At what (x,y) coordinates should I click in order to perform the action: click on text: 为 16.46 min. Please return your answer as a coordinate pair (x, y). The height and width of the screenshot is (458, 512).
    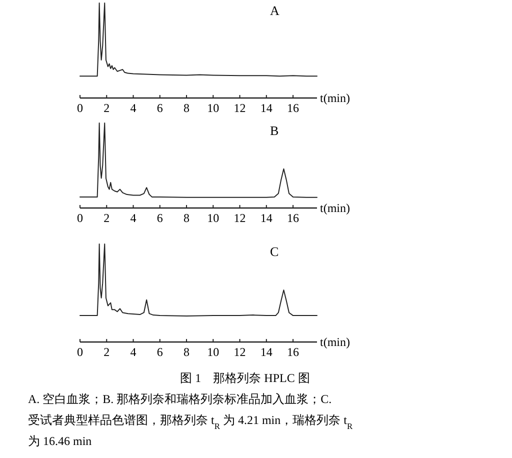
    Looking at the image, I should click on (60, 441).